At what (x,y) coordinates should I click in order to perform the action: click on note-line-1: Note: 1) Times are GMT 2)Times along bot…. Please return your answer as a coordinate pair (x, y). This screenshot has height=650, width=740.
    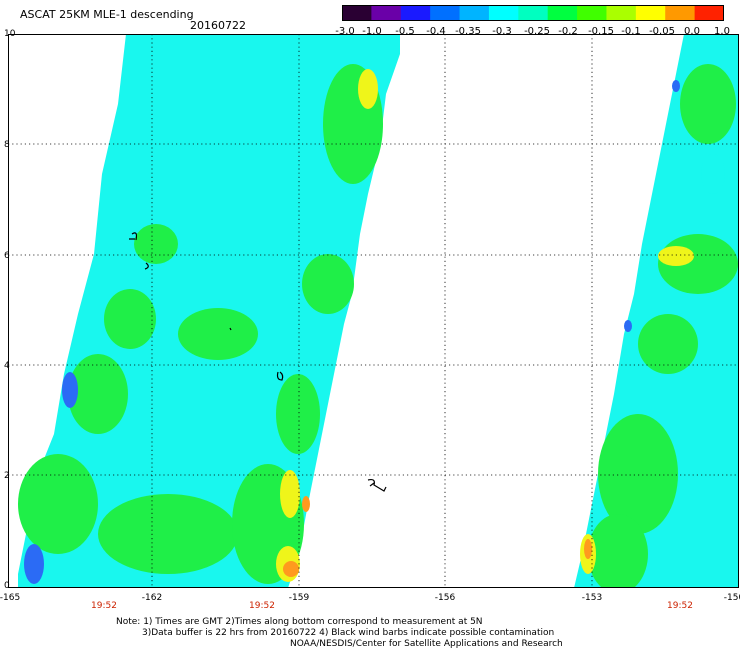
    Looking at the image, I should click on (299, 622).